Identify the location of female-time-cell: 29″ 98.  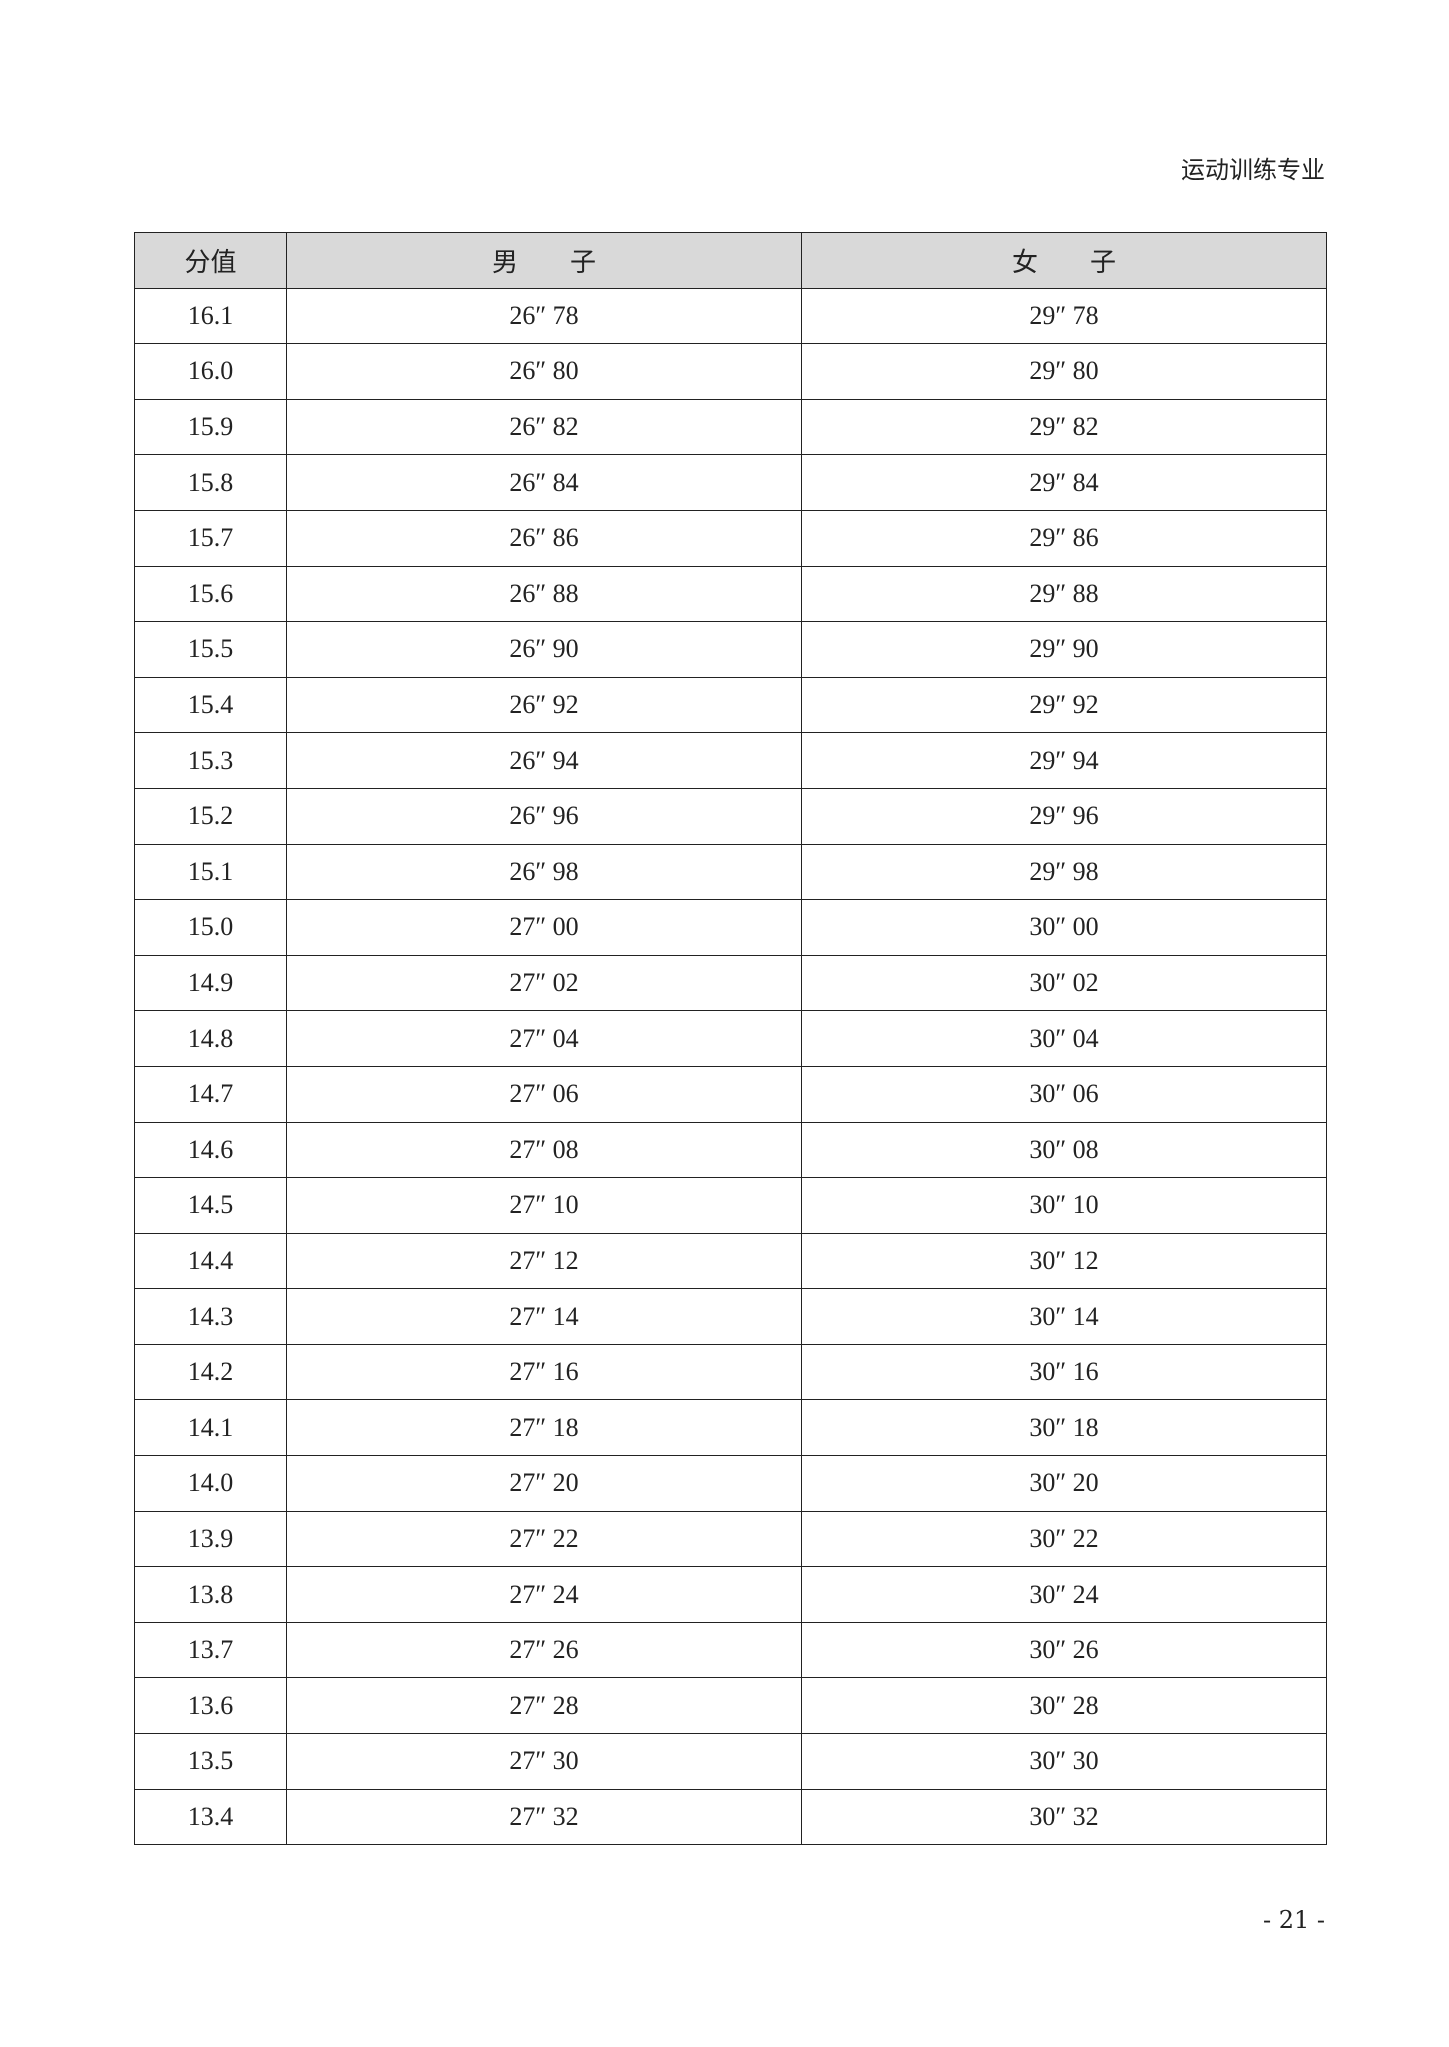
(1064, 872).